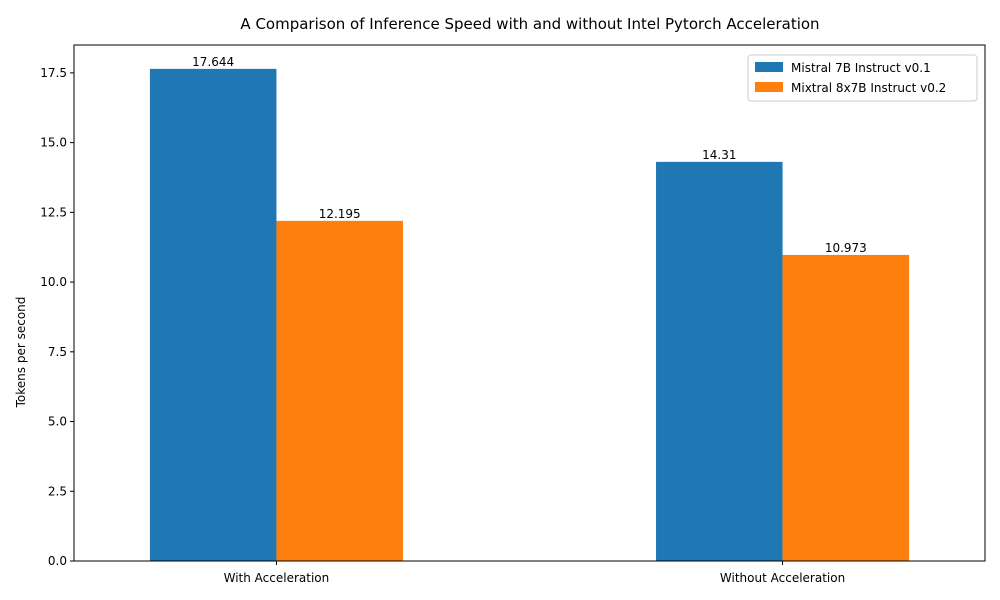 This screenshot has height=600, width=1000. Describe the element at coordinates (53, 282) in the screenshot. I see `y-tick-label: 10.0` at that location.